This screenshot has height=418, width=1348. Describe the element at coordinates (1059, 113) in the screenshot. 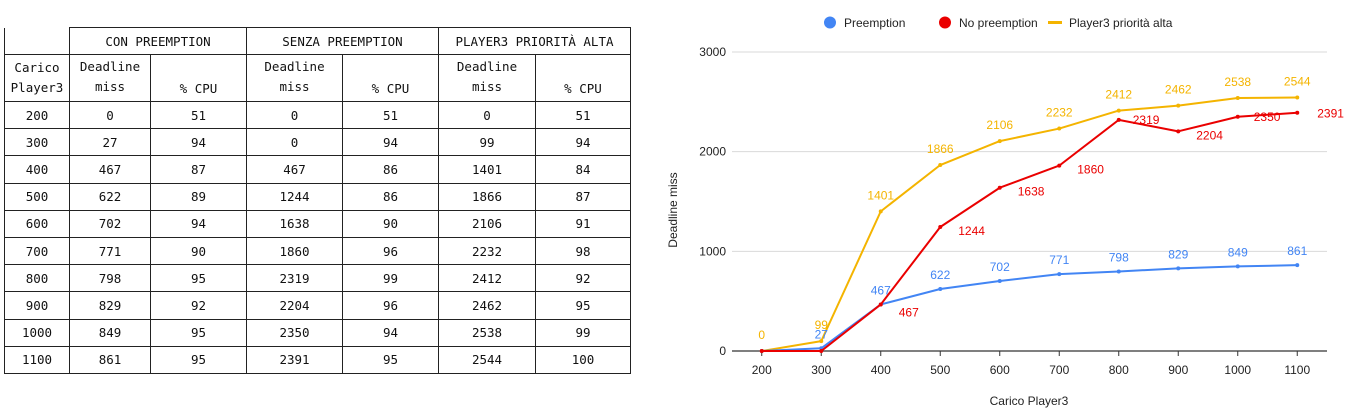

I see `data-label: 2232` at that location.